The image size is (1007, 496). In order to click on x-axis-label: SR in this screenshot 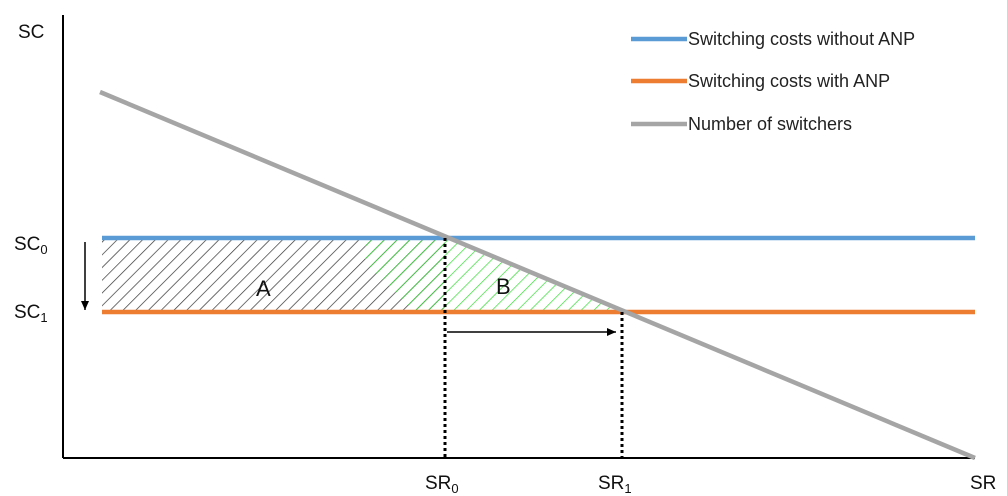, I will do `click(983, 483)`.